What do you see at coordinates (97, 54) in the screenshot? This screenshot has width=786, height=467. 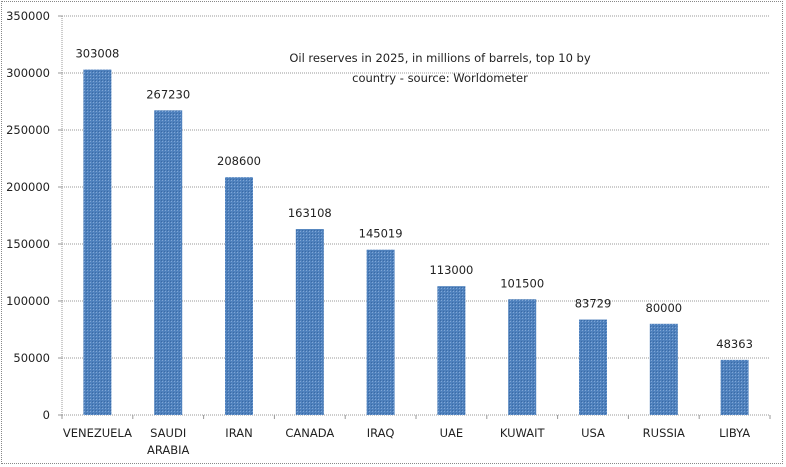 I see `data-label: 303008` at bounding box center [97, 54].